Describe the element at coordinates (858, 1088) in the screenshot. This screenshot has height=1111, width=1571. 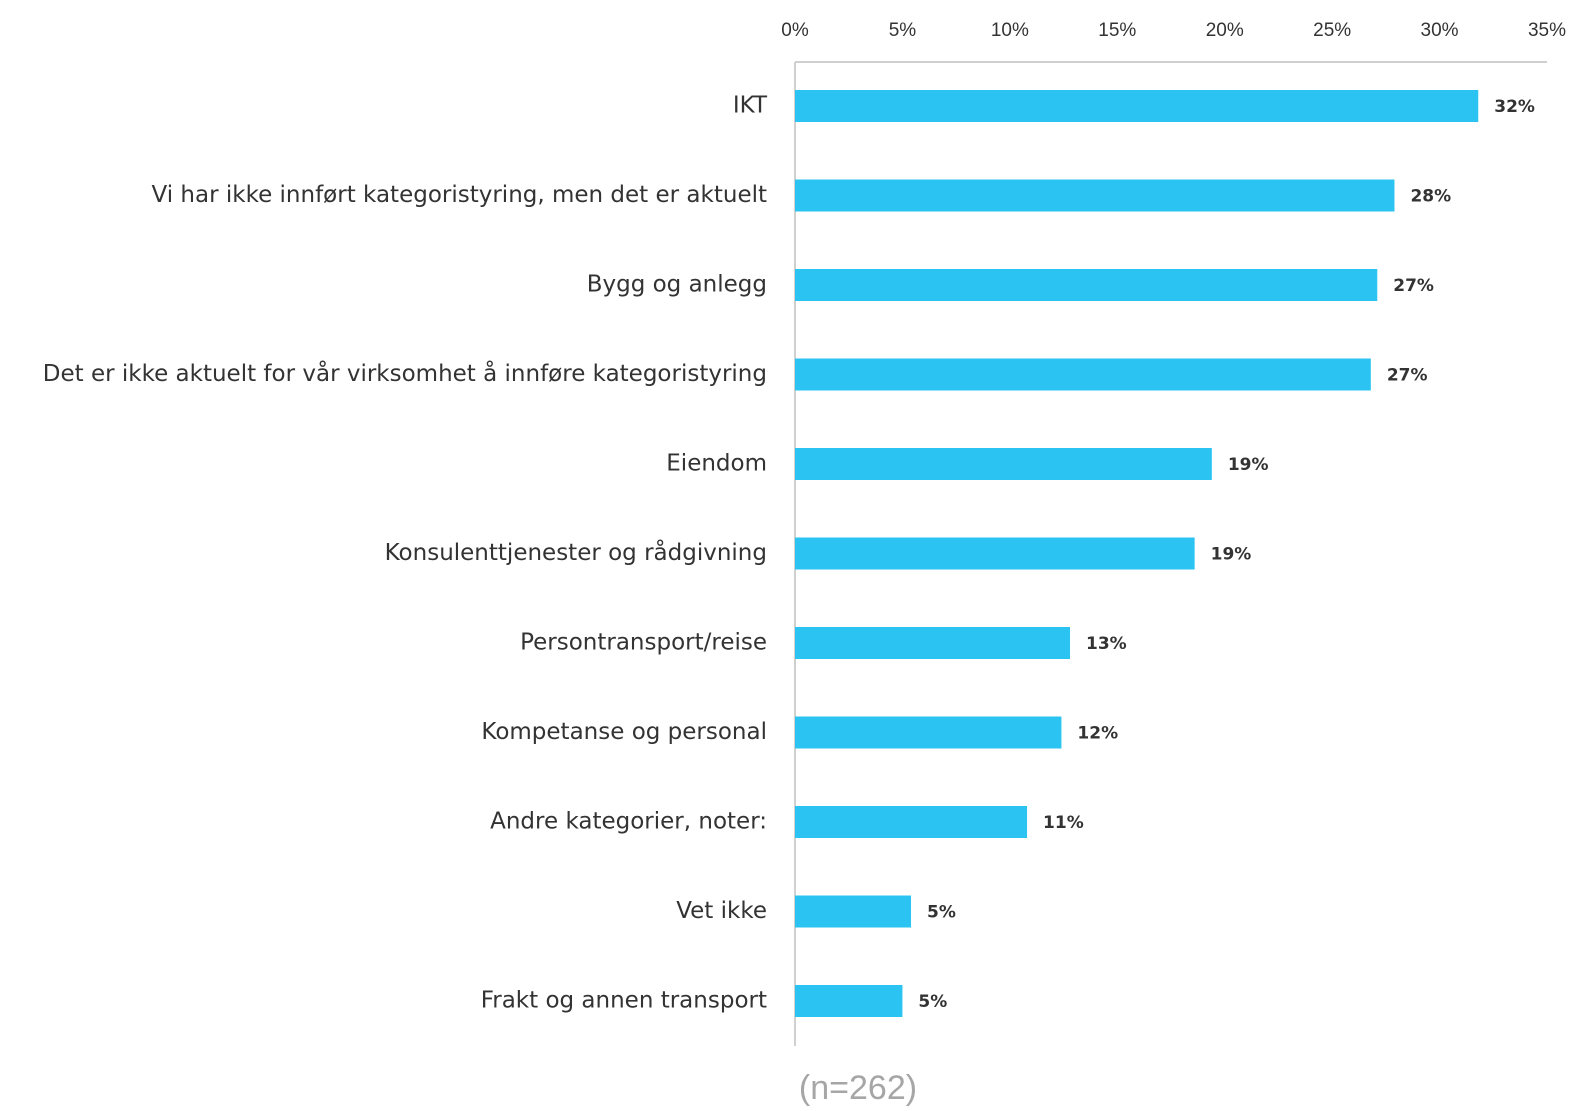
I see `note: (n=262)` at that location.